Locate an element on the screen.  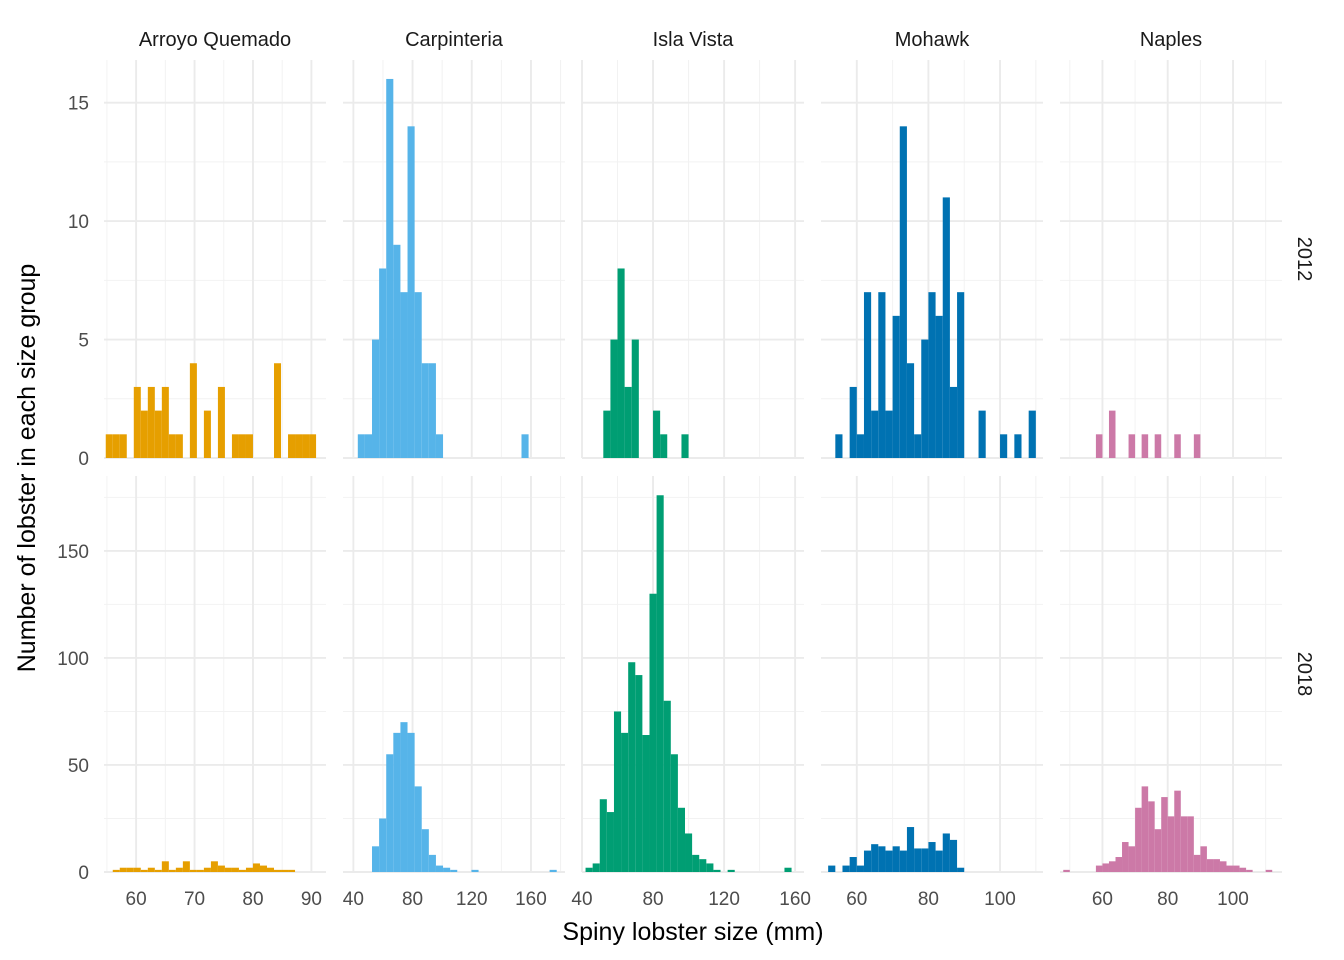
y-tick-label-2012: 10 is located at coordinates (78, 222).